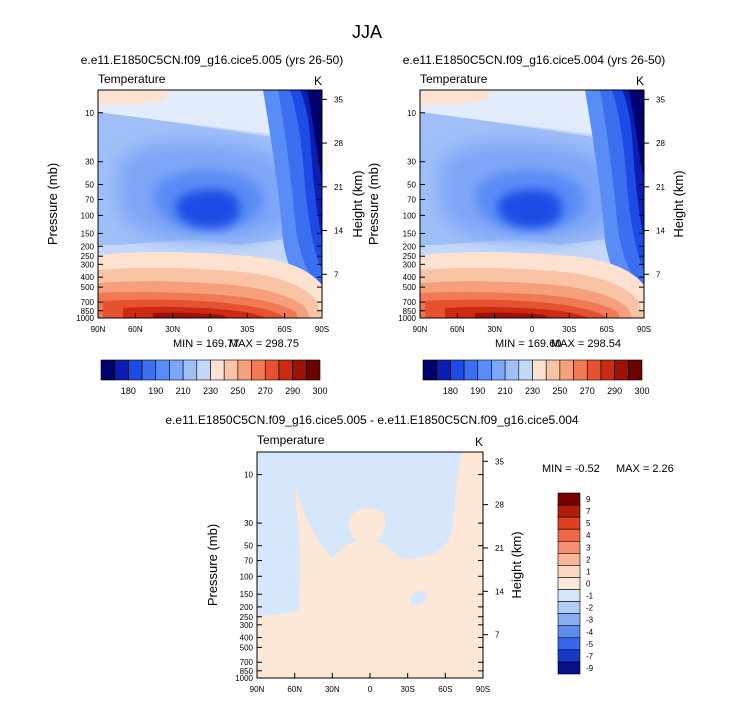 The width and height of the screenshot is (733, 701). Describe the element at coordinates (614, 391) in the screenshot. I see `colorbar-label: 290` at that location.